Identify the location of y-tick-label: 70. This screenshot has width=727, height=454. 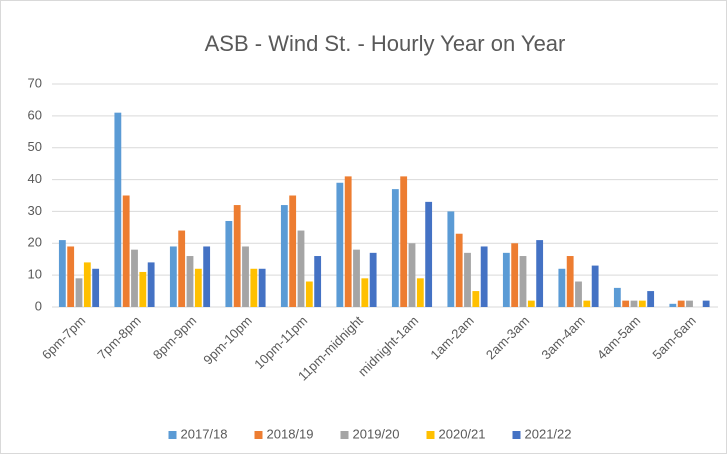
(35, 82).